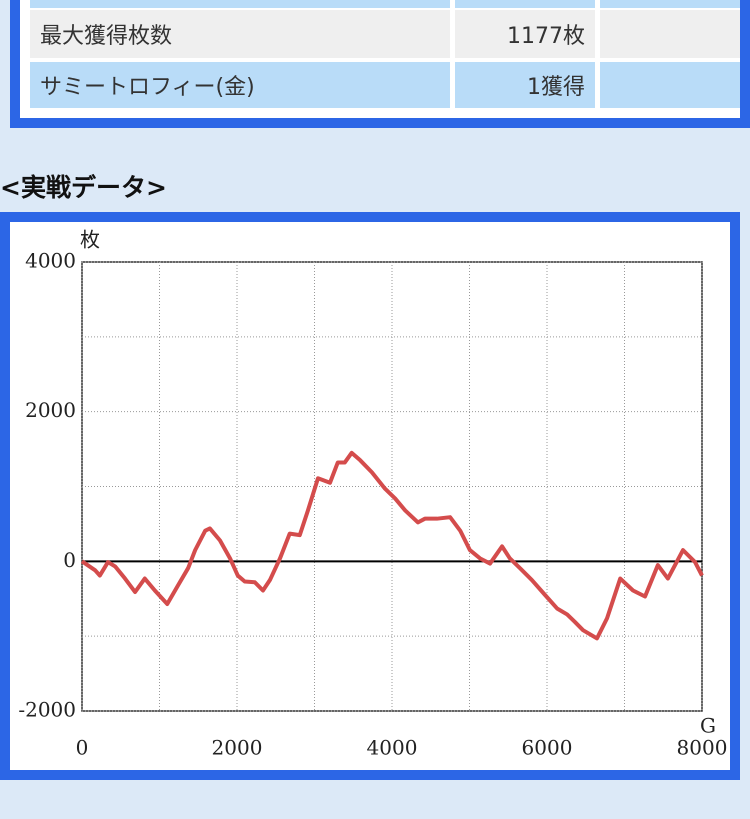 This screenshot has width=750, height=819. Describe the element at coordinates (69, 560) in the screenshot. I see `y-tick-label: 0` at that location.